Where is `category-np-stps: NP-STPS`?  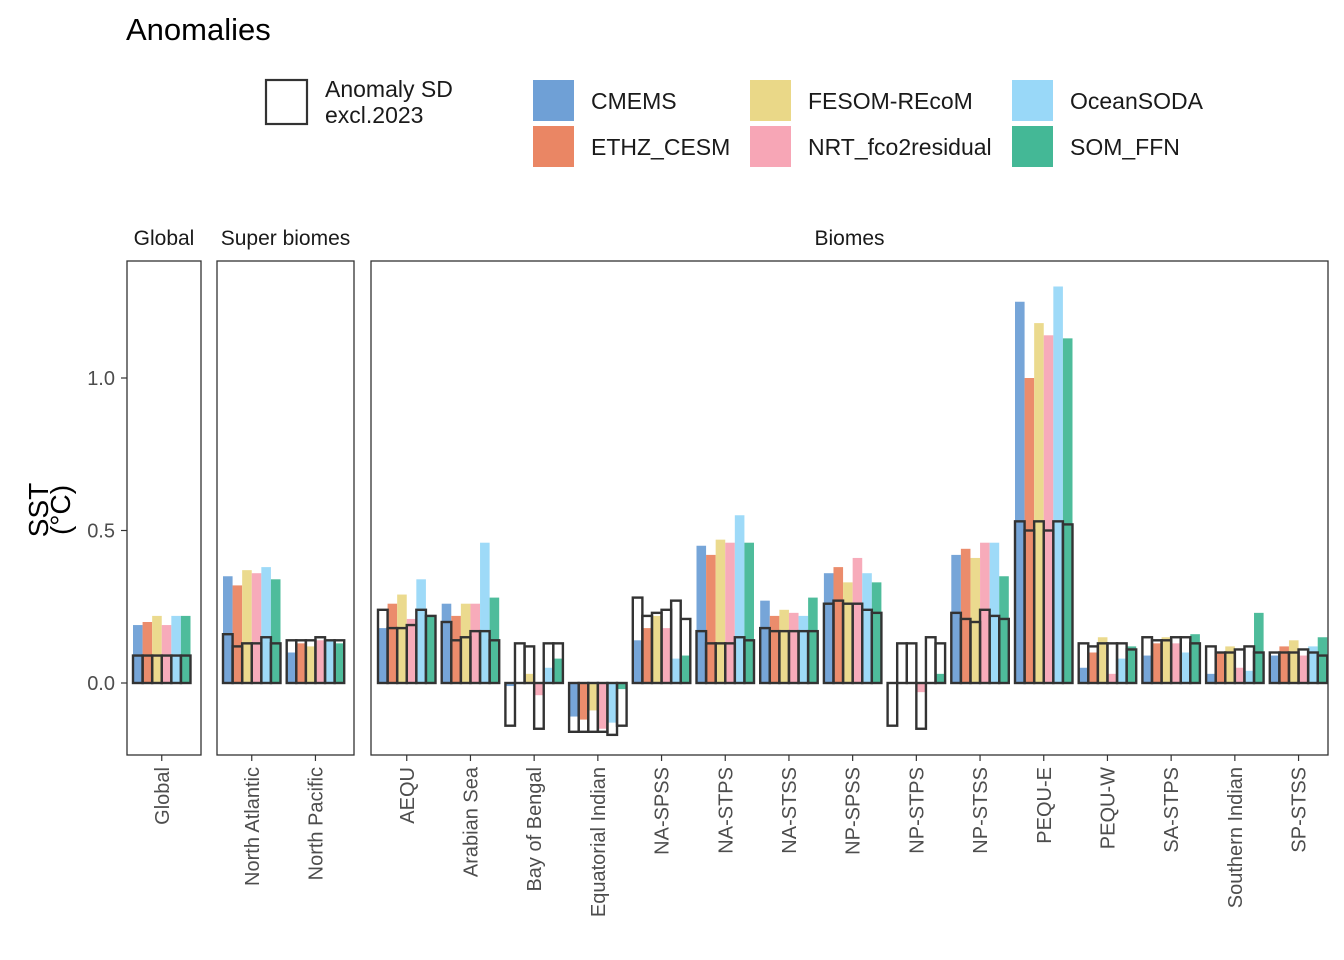 category-np-stps: NP-STPS is located at coordinates (916, 745).